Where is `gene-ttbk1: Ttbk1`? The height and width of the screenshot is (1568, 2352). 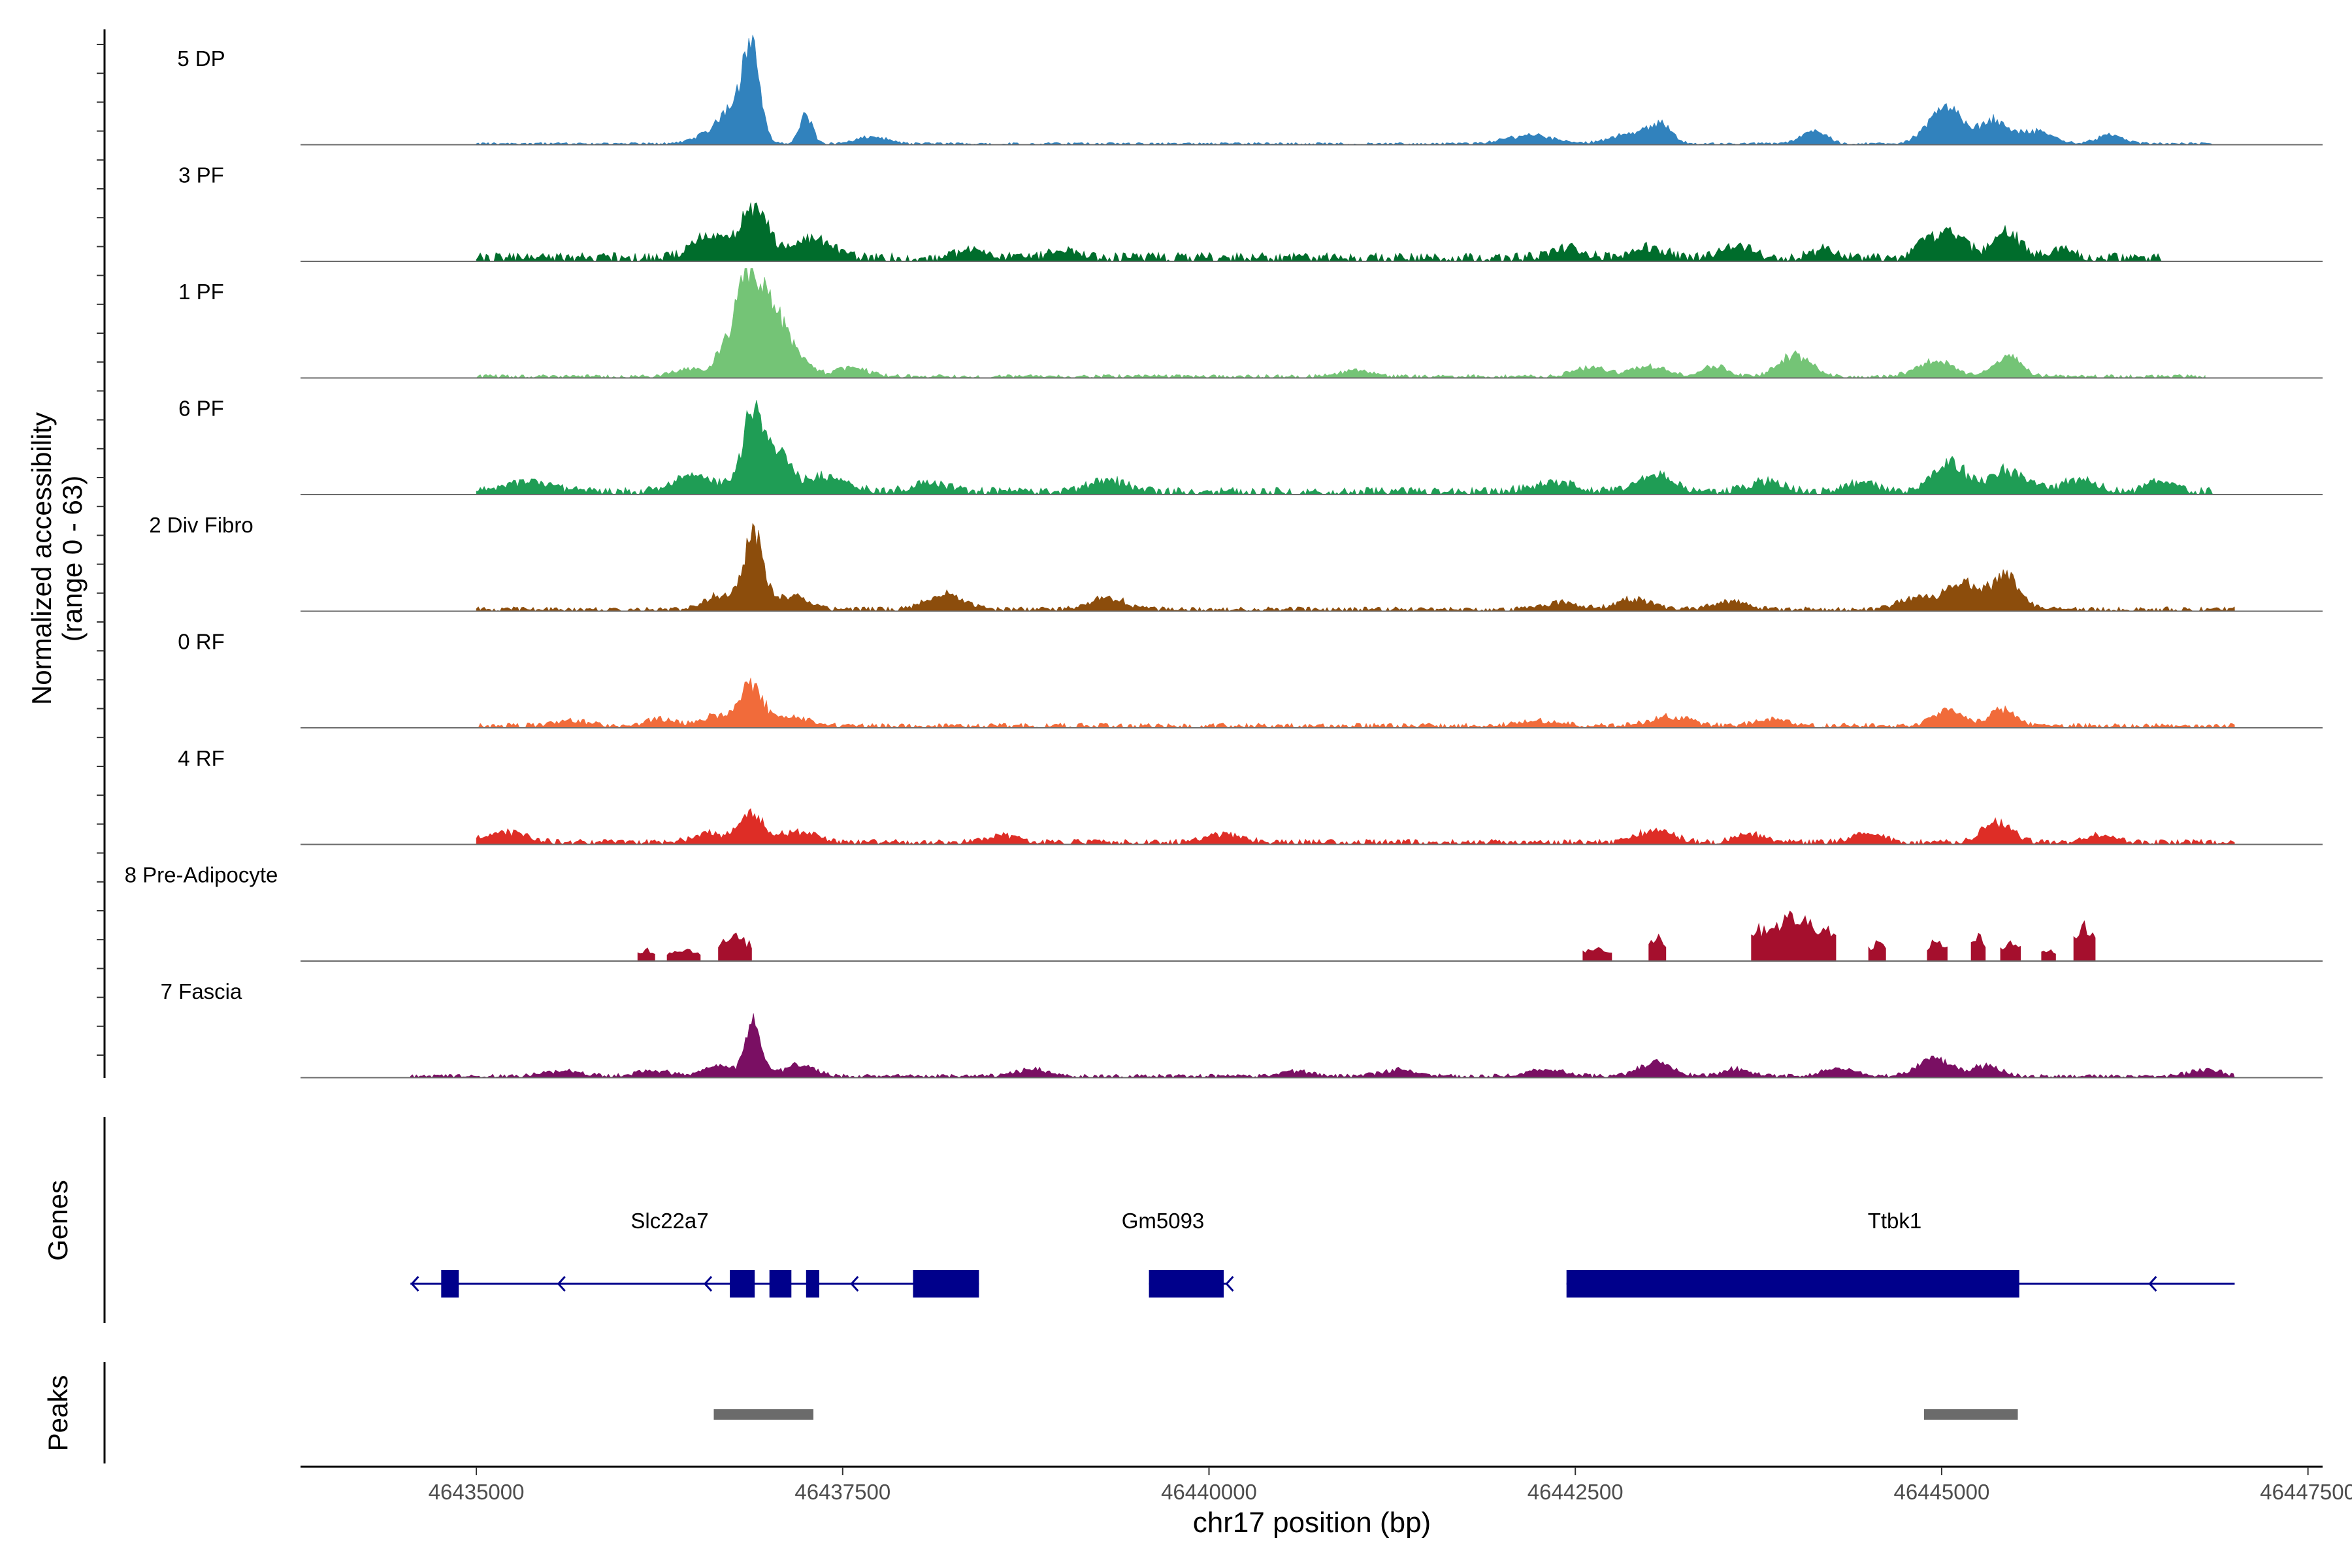
gene-ttbk1: Ttbk1 is located at coordinates (1900, 1253).